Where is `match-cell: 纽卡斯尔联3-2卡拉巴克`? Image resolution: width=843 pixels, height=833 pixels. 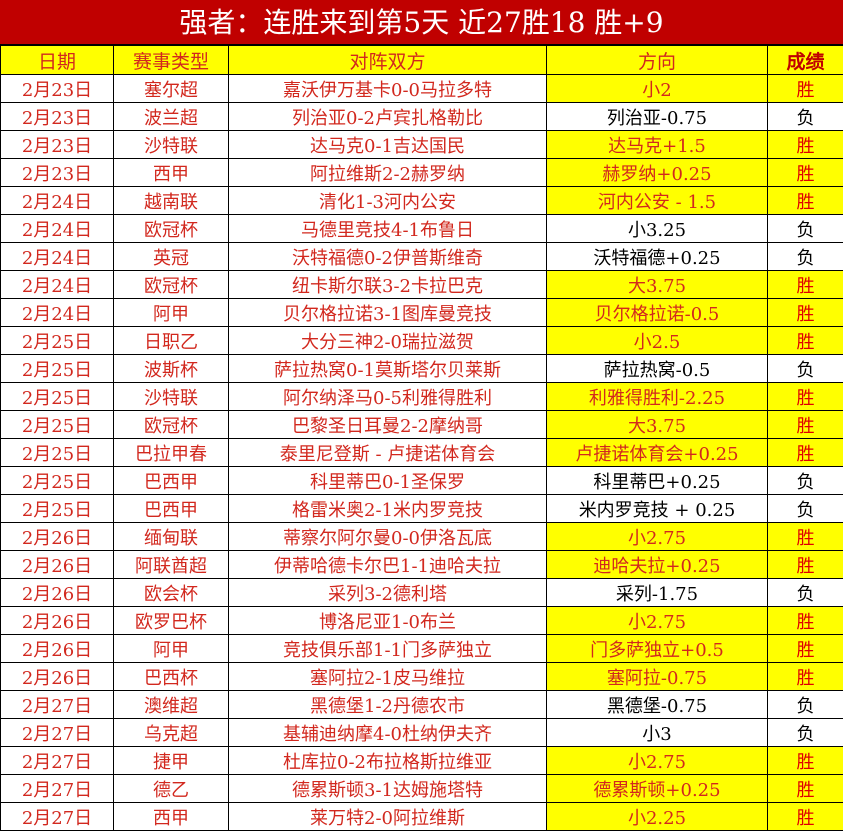 match-cell: 纽卡斯尔联3-2卡拉巴克 is located at coordinates (387, 284).